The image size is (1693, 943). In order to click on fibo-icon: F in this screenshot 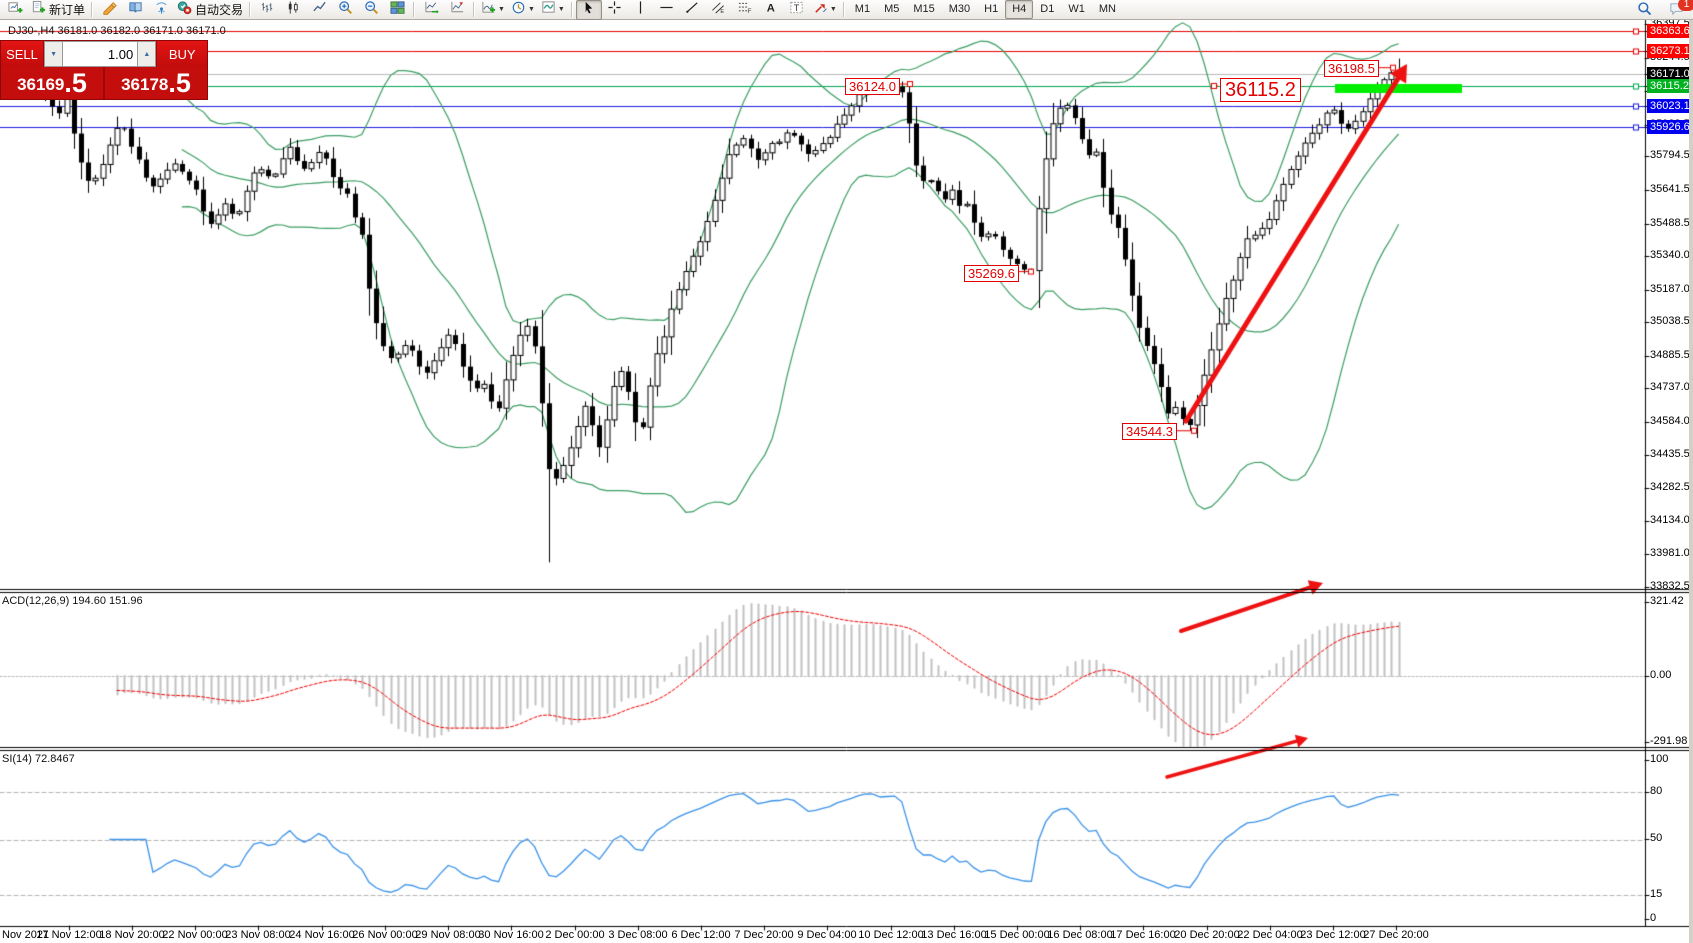, I will do `click(744, 10)`.